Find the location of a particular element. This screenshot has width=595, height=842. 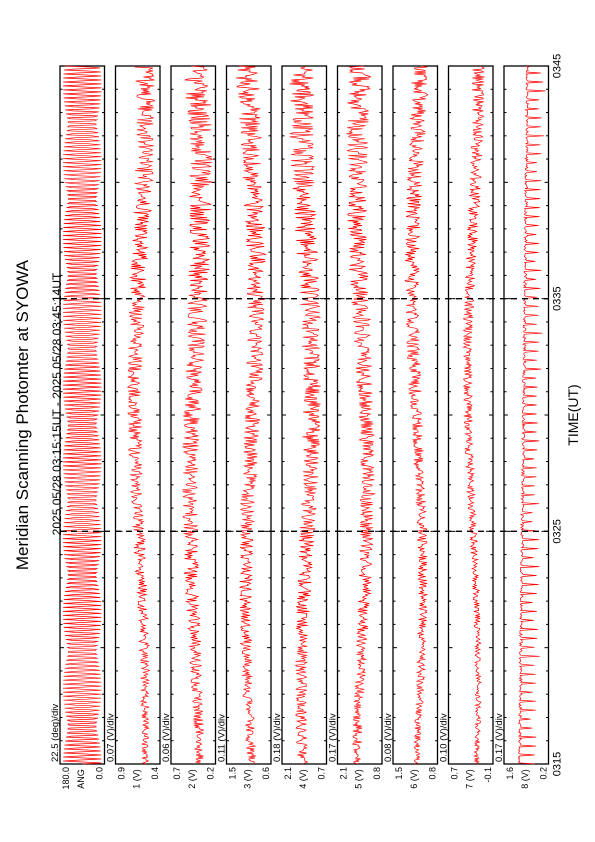

panel-y-top: 0.9 is located at coordinates (122, 773).